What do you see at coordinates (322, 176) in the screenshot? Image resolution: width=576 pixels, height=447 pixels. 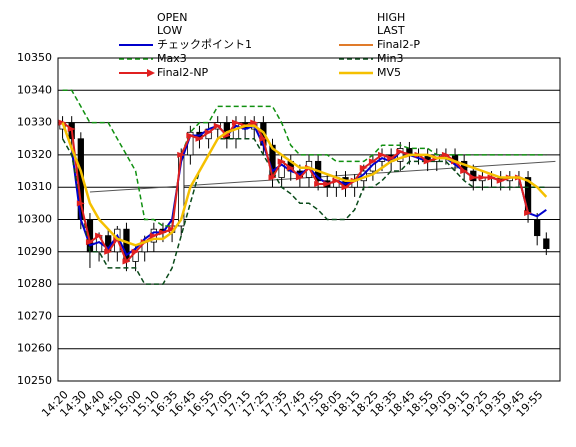 I see `trend-line` at bounding box center [322, 176].